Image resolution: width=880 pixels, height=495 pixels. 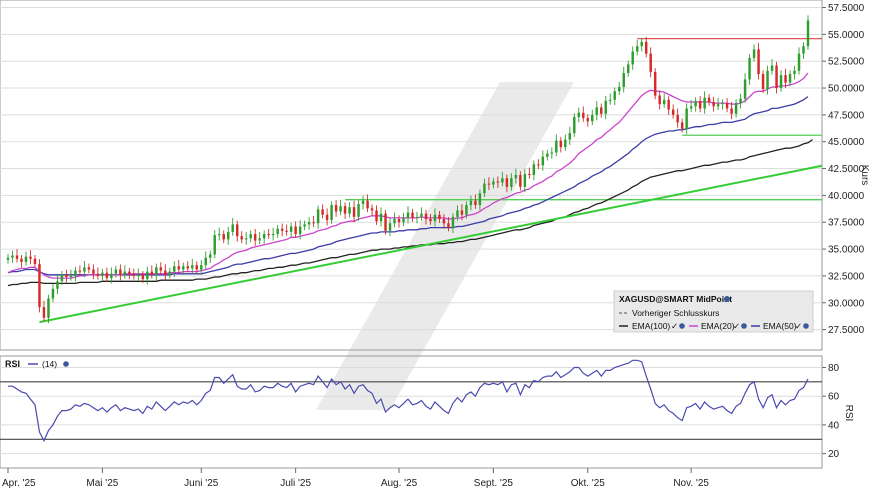 I want to click on price-tick-label: 50.0000, so click(x=846, y=89).